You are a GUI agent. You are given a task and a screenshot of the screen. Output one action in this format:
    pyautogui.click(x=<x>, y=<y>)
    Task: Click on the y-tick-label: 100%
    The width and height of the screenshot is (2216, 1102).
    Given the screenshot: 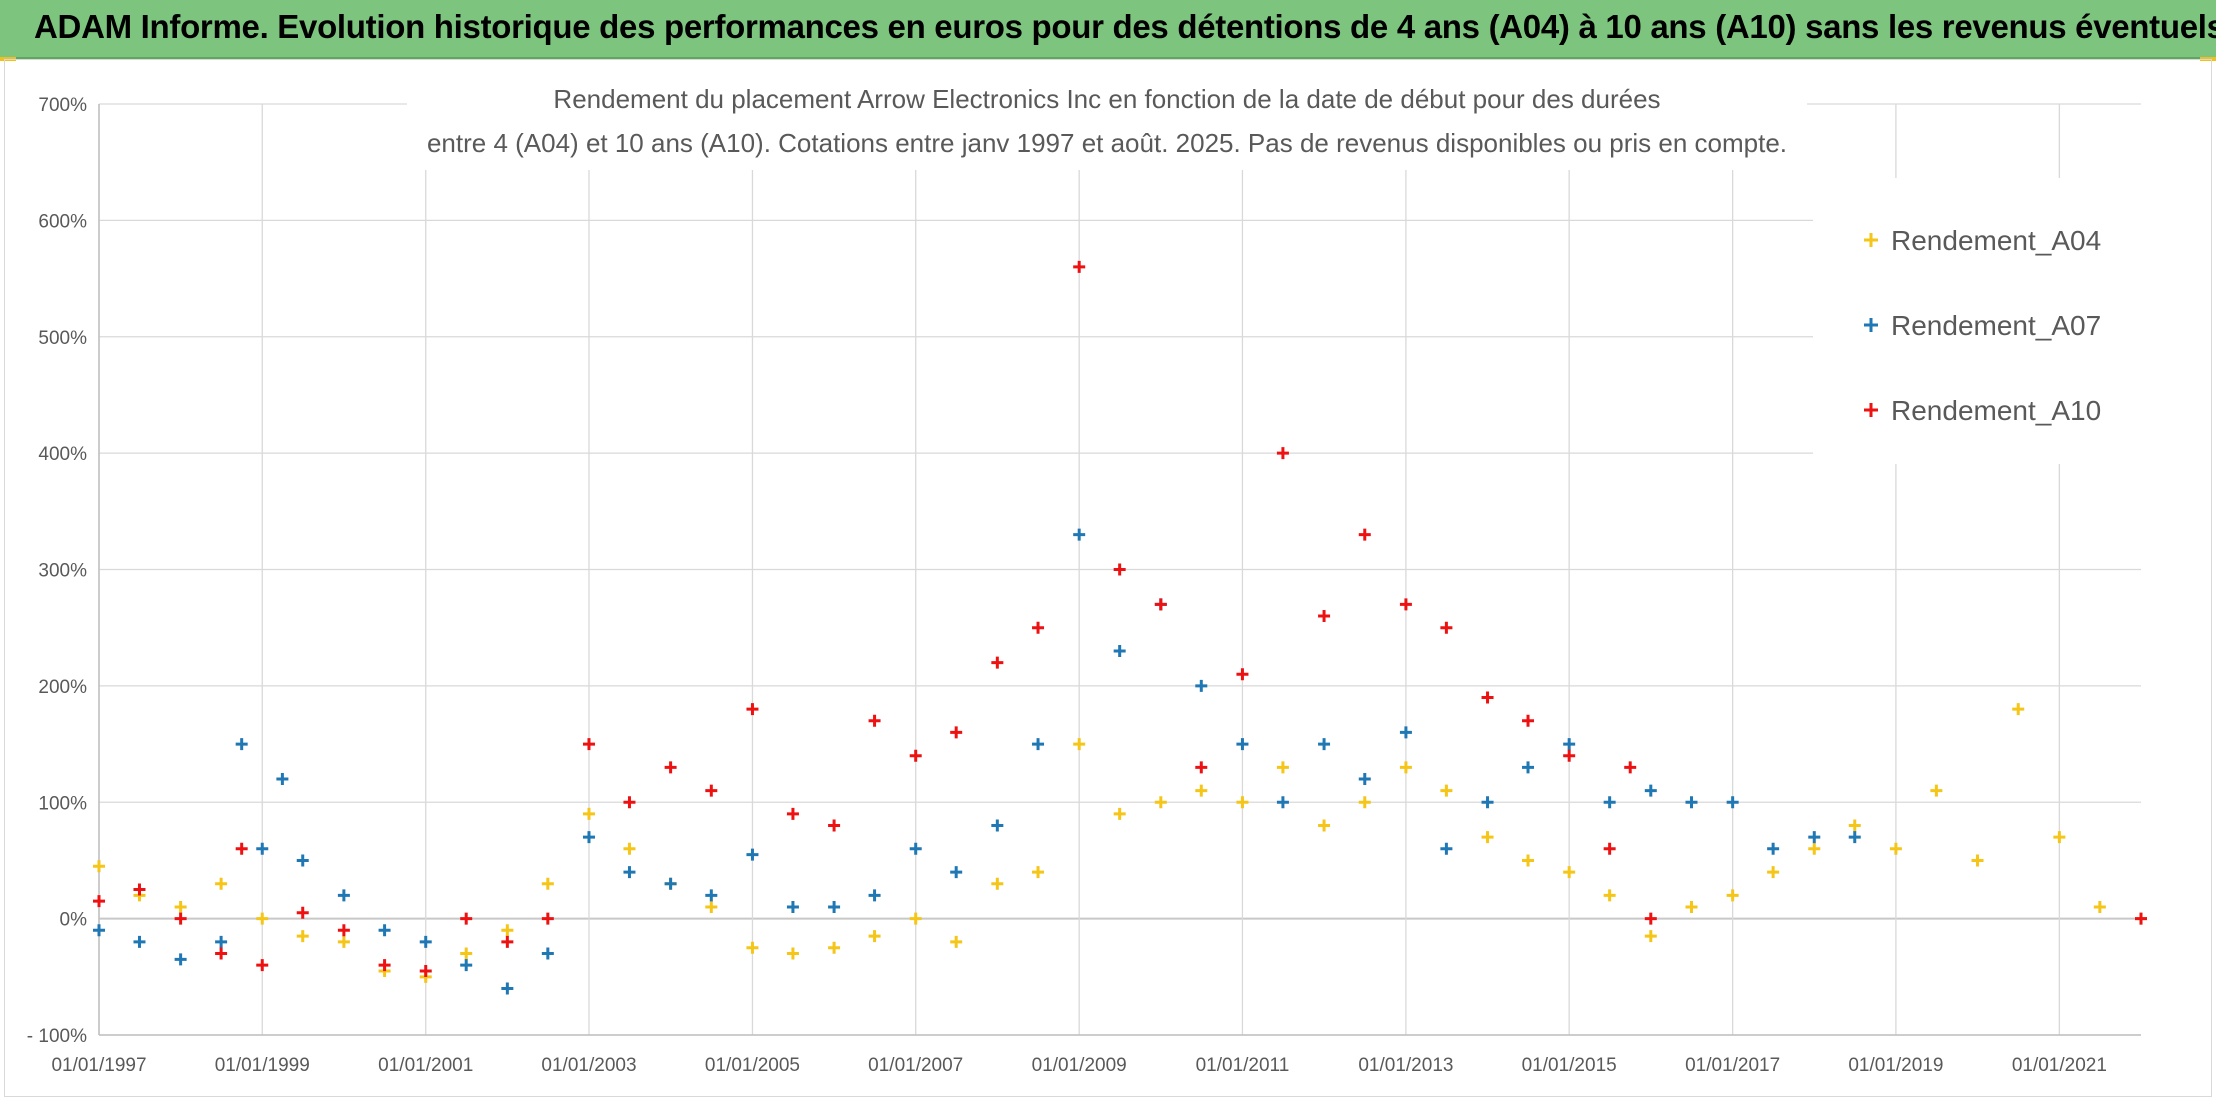 What is the action you would take?
    pyautogui.click(x=62, y=803)
    